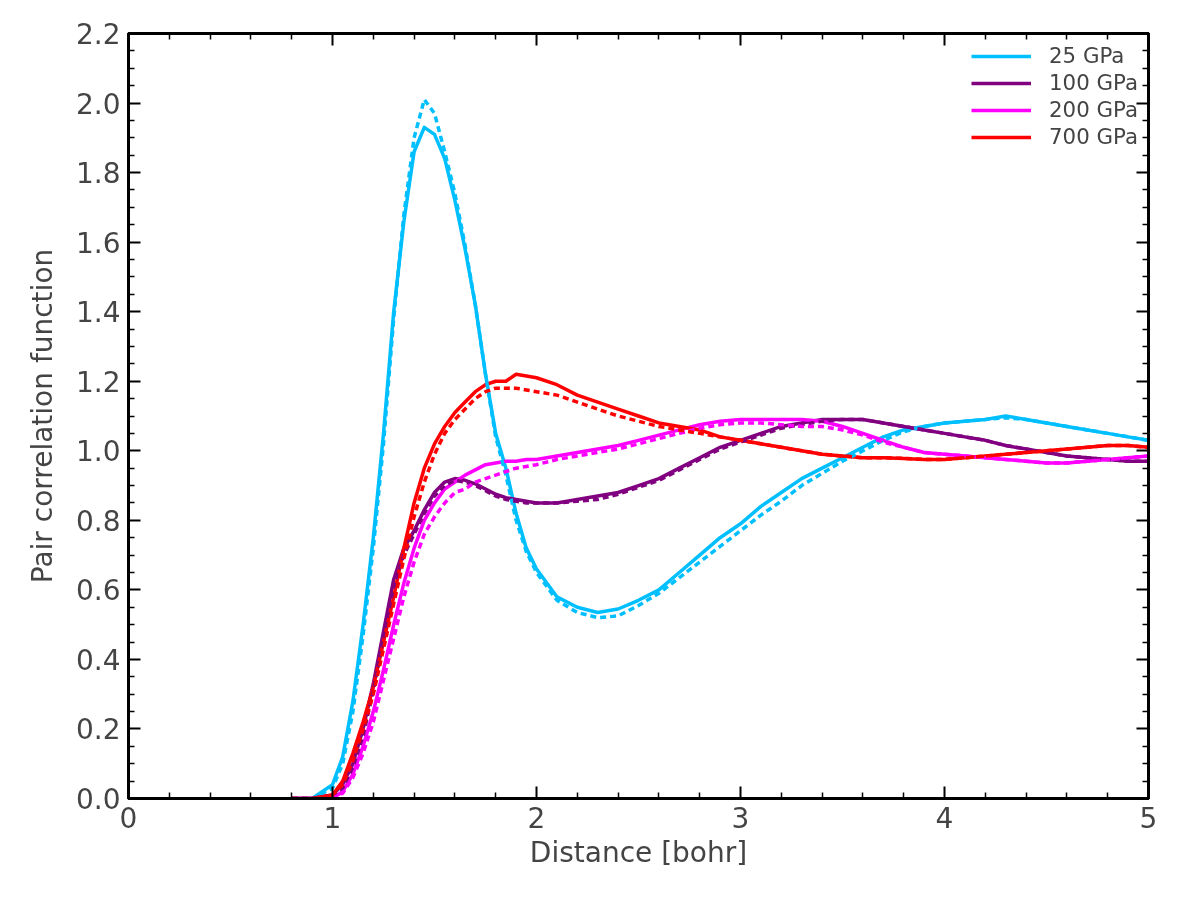 Image resolution: width=1177 pixels, height=905 pixels. Describe the element at coordinates (740, 818) in the screenshot. I see `x-tick-label: 3` at that location.